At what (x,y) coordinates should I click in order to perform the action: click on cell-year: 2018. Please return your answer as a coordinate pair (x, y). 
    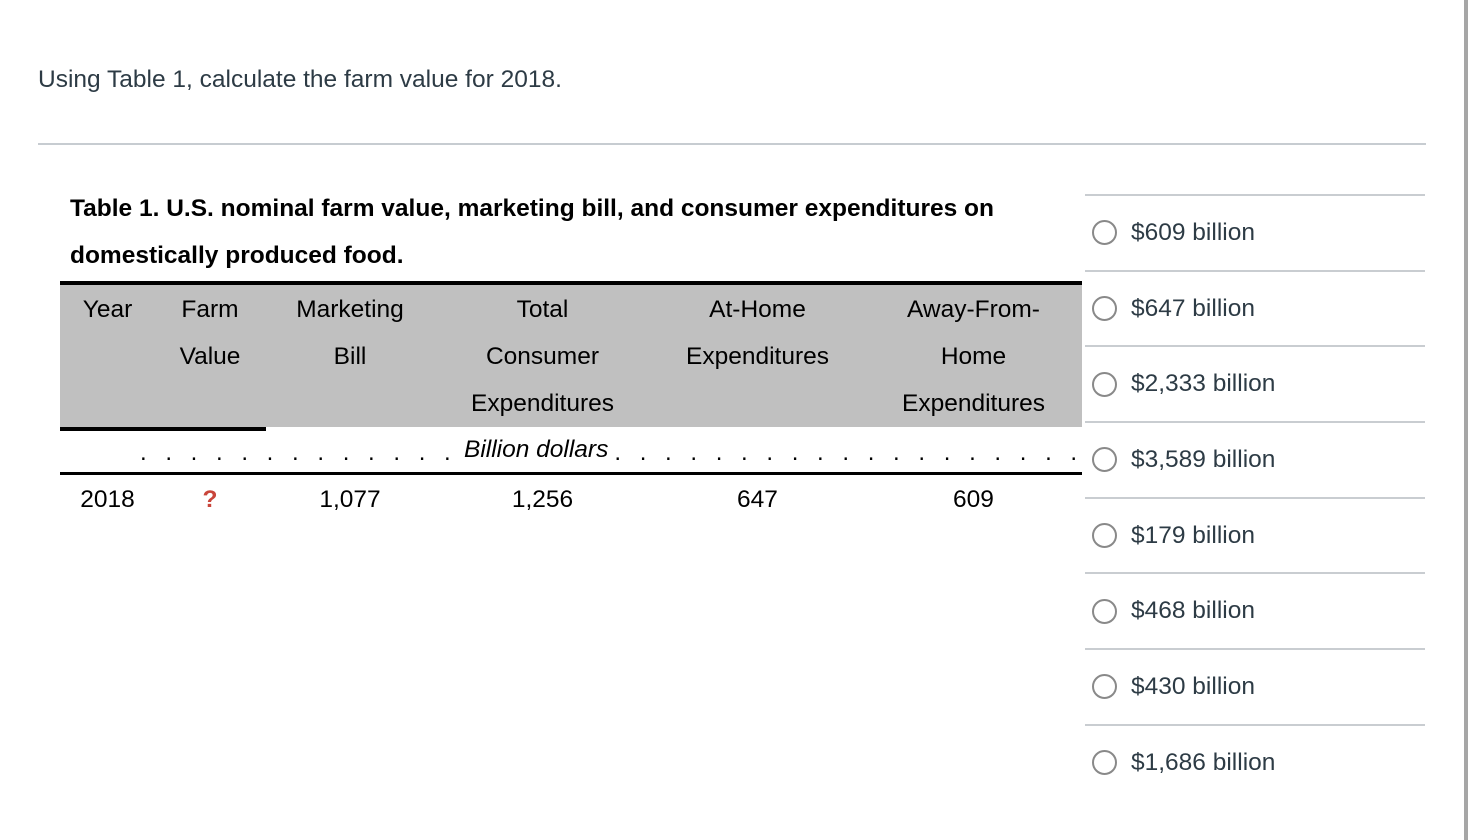
    Looking at the image, I should click on (107, 499).